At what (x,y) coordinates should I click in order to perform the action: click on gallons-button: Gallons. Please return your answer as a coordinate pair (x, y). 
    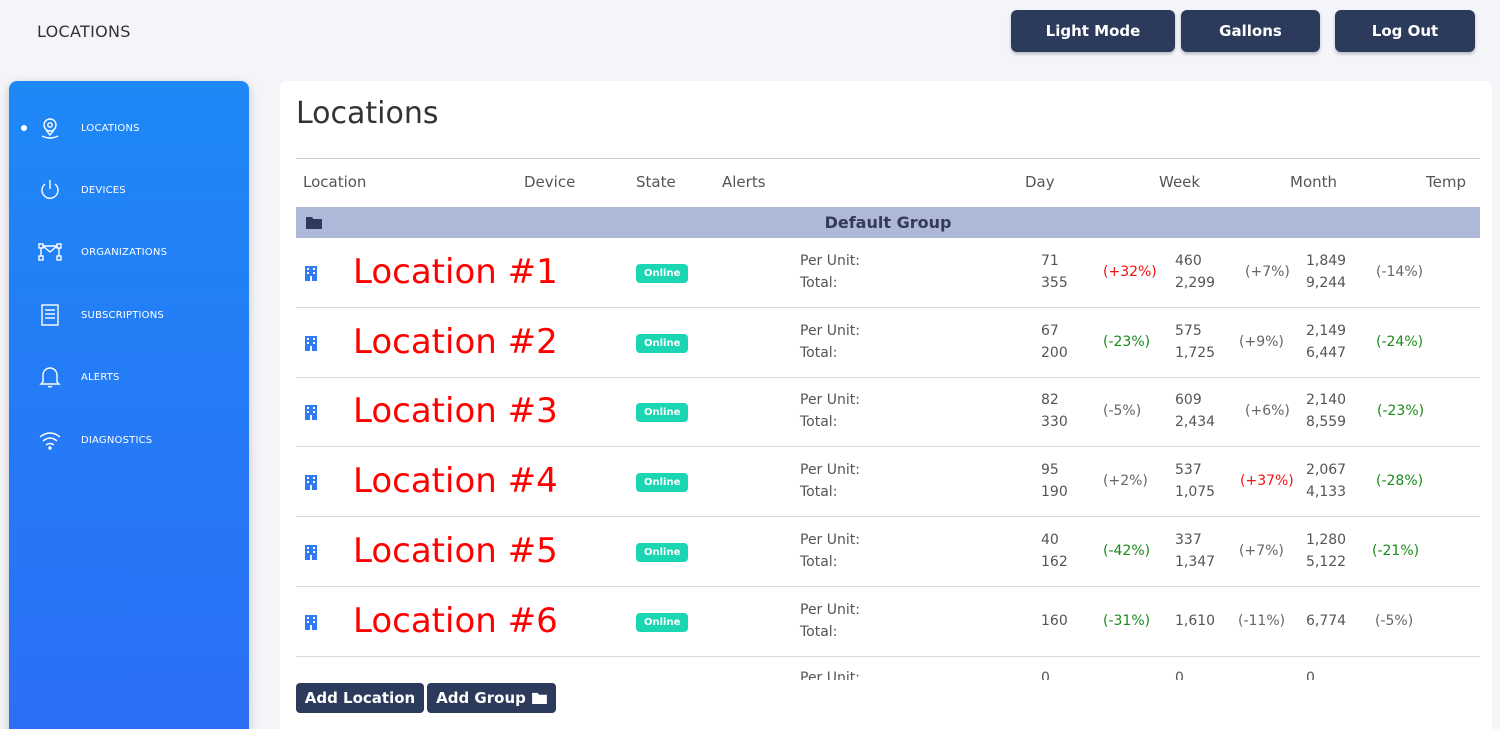
    Looking at the image, I should click on (1250, 31).